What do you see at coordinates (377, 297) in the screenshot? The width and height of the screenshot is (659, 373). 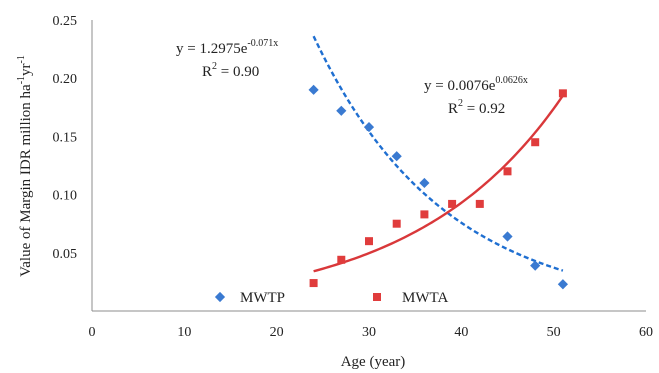 I see `legend-mwta-marker` at bounding box center [377, 297].